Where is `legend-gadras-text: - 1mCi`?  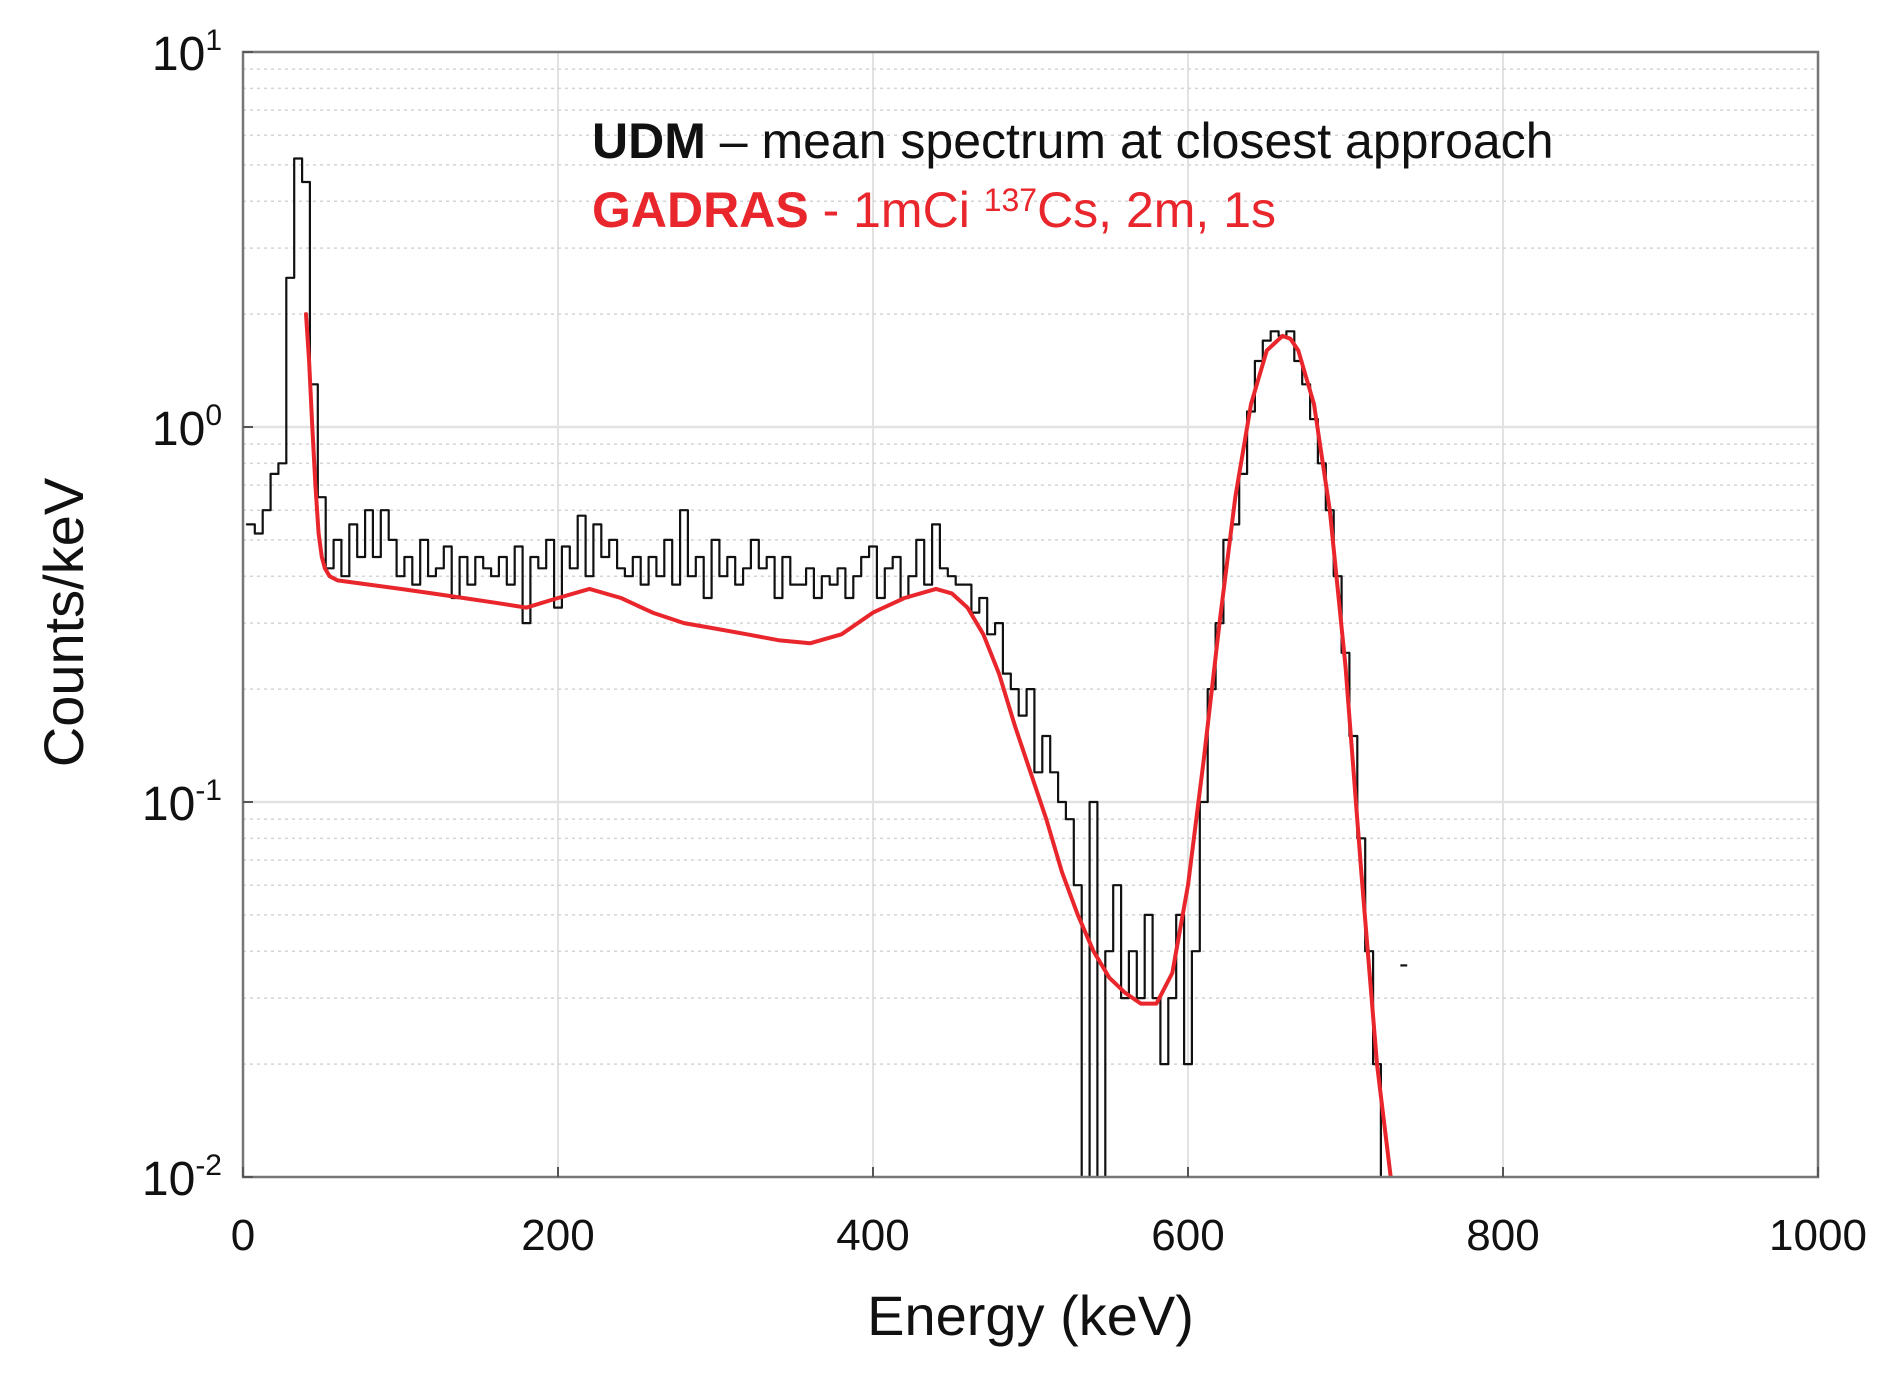
legend-gadras-text: - 1mCi is located at coordinates (896, 210).